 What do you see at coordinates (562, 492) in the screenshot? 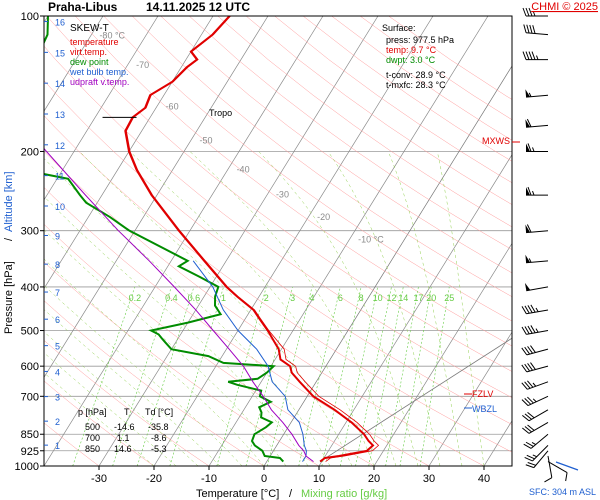
I see `sfc-label: SFC: 304 m ASL` at bounding box center [562, 492].